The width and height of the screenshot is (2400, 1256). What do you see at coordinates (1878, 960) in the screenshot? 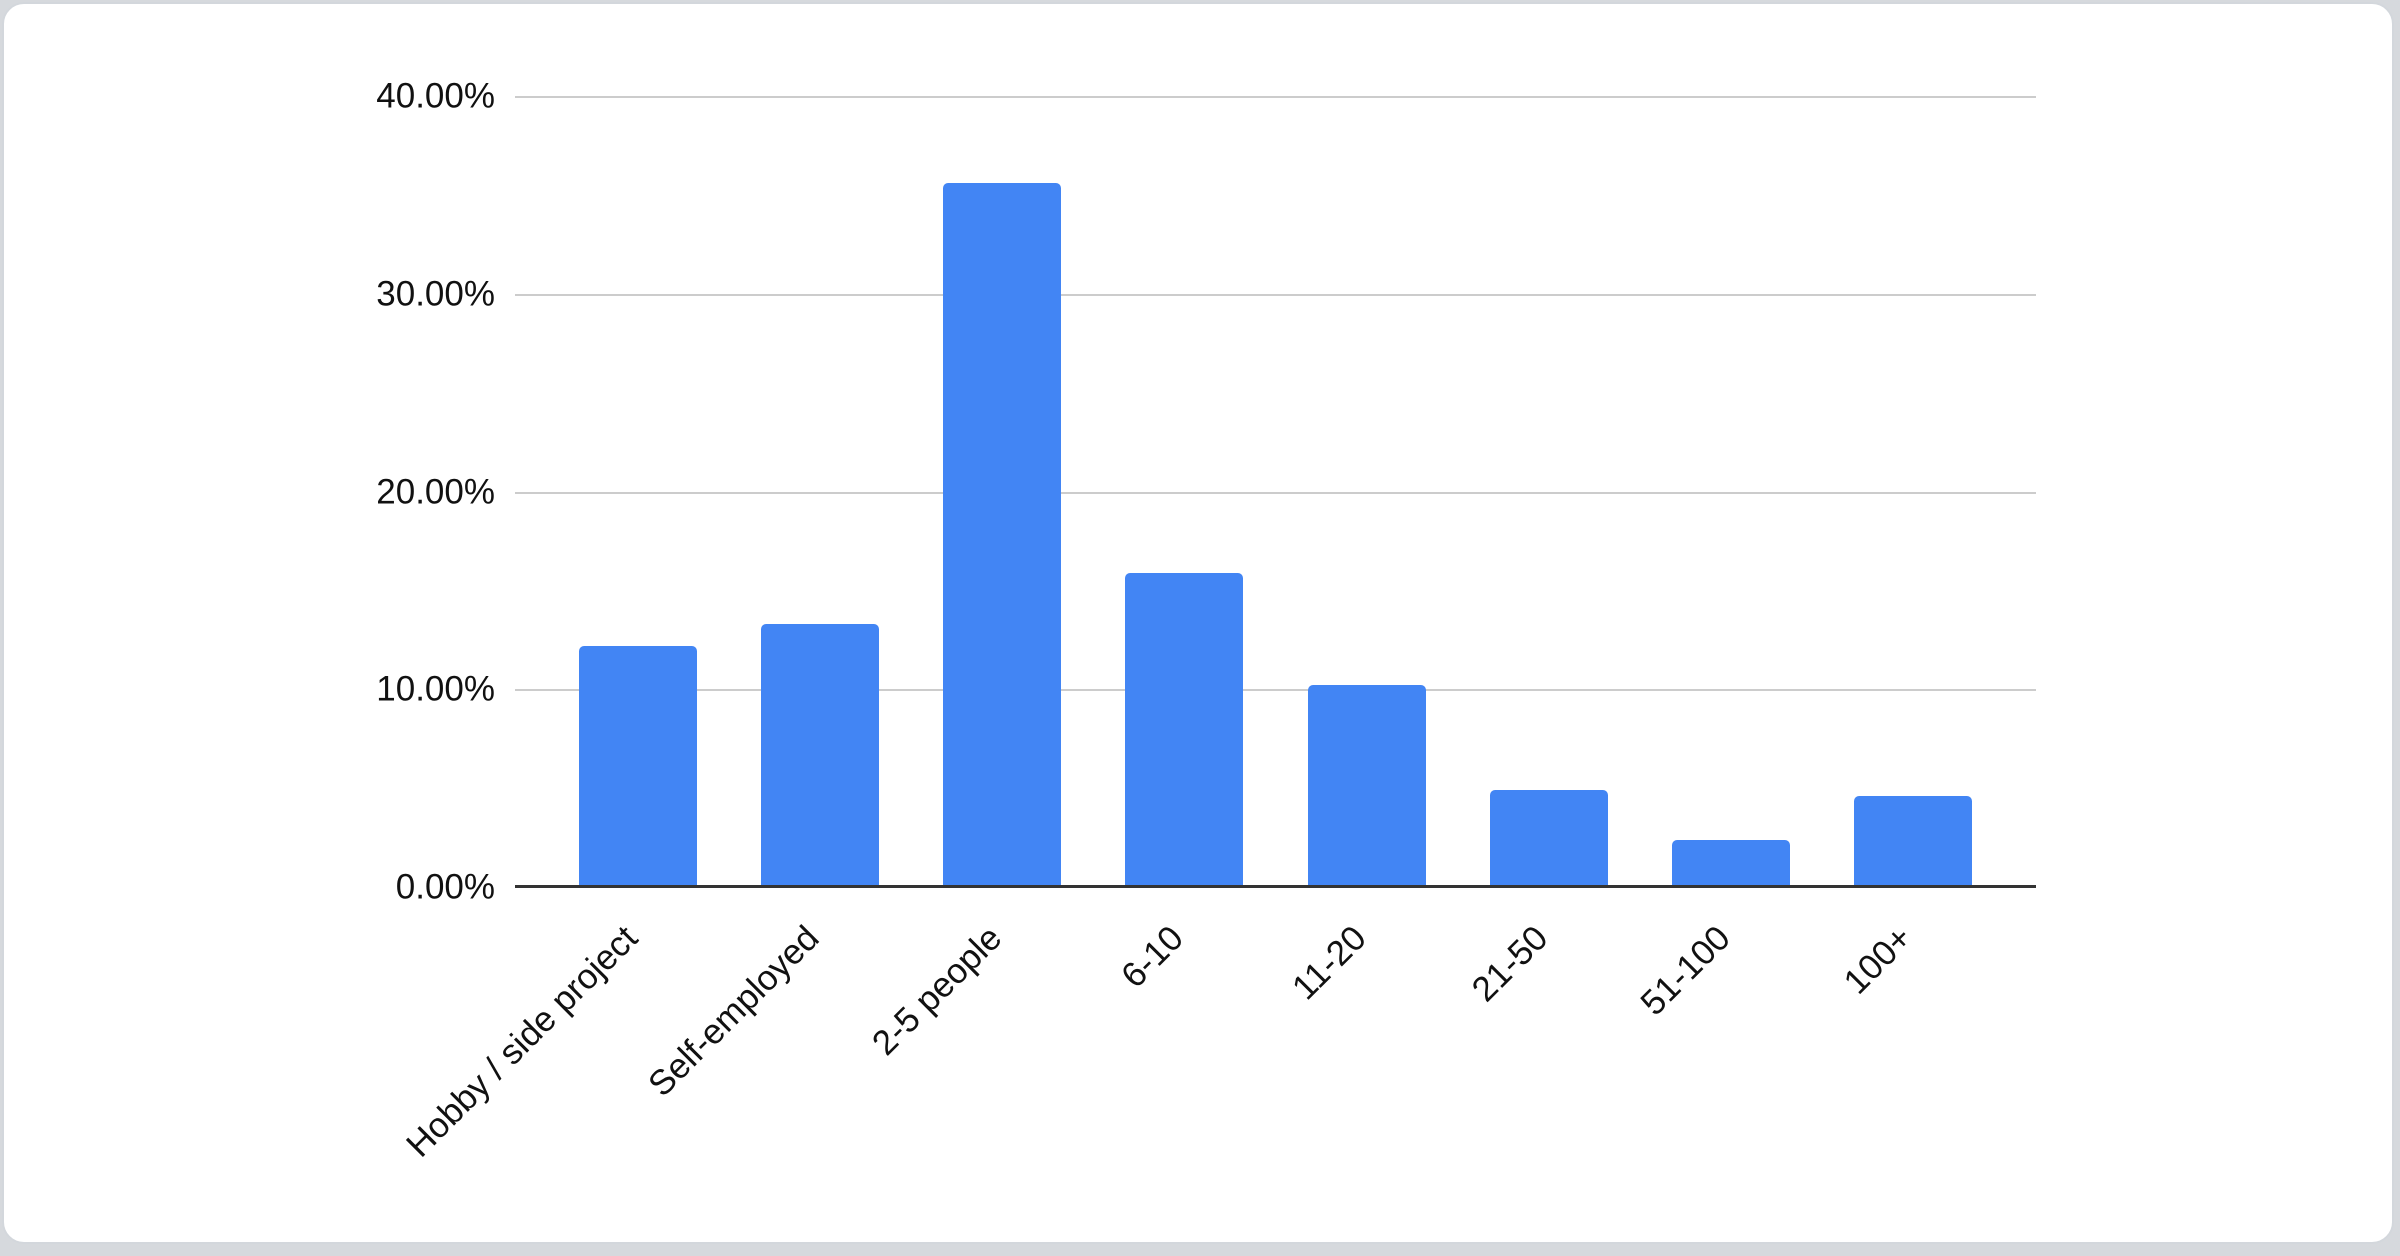
I see `x-axis-category-label: 100+` at bounding box center [1878, 960].